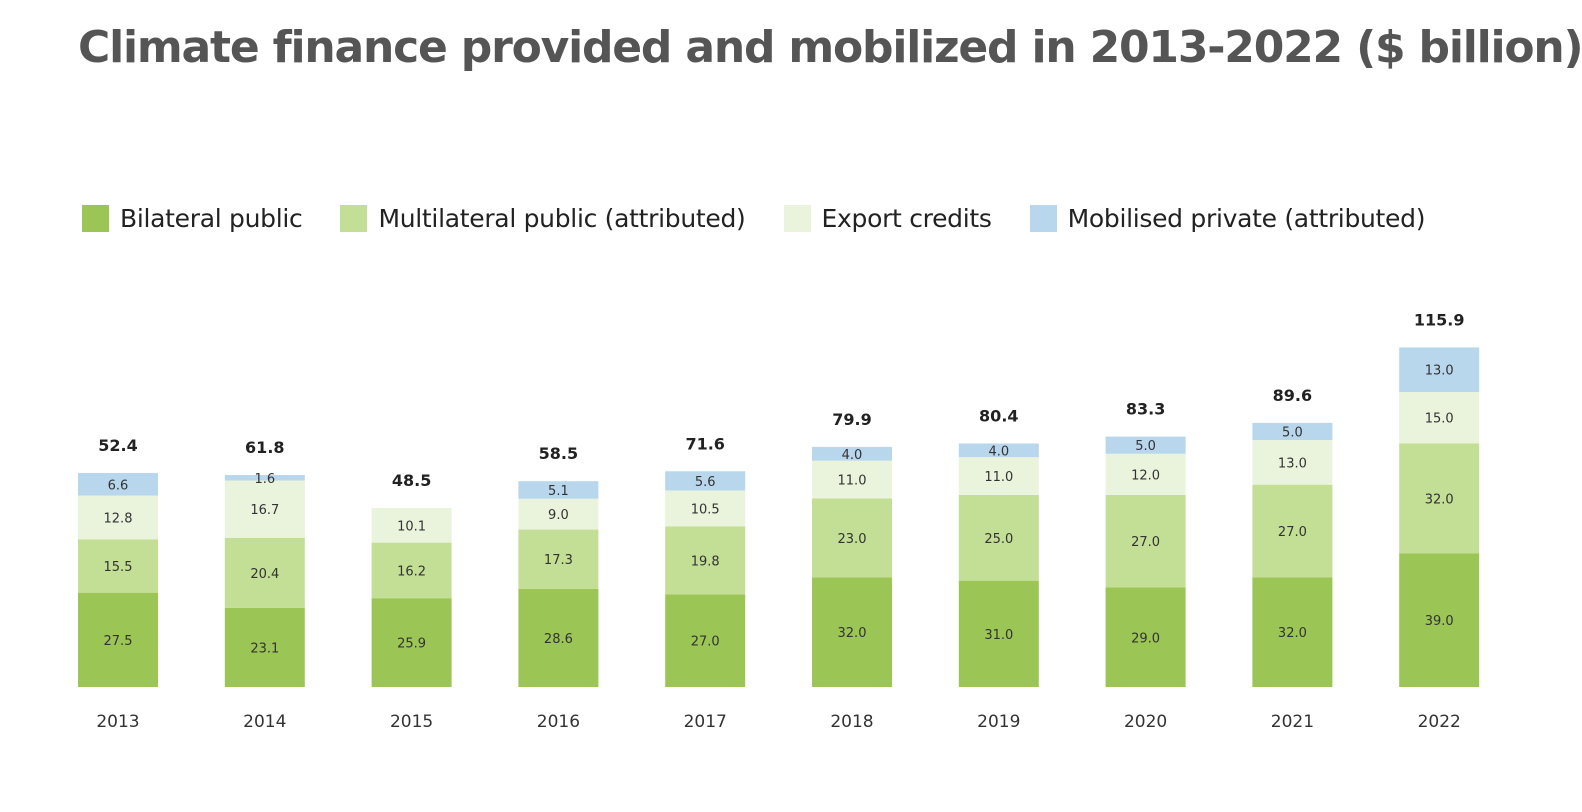 Image resolution: width=1582 pixels, height=812 pixels. I want to click on legend-item-export-credits: Export credits, so click(887, 218).